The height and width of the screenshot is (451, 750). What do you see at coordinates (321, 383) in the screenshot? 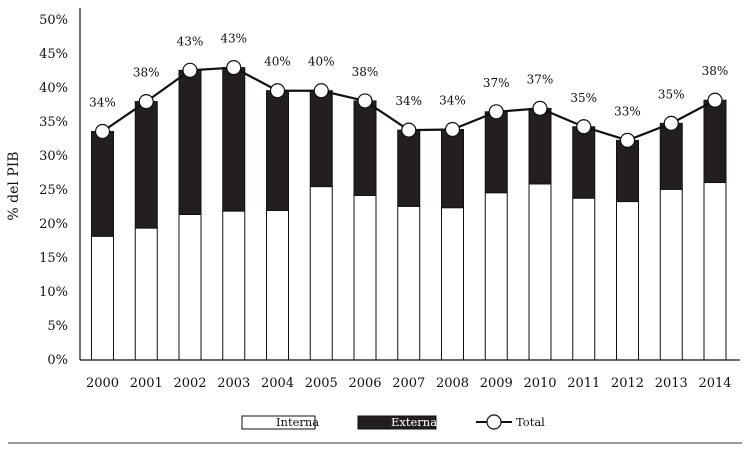
I see `x-tick-label: 2005` at bounding box center [321, 383].